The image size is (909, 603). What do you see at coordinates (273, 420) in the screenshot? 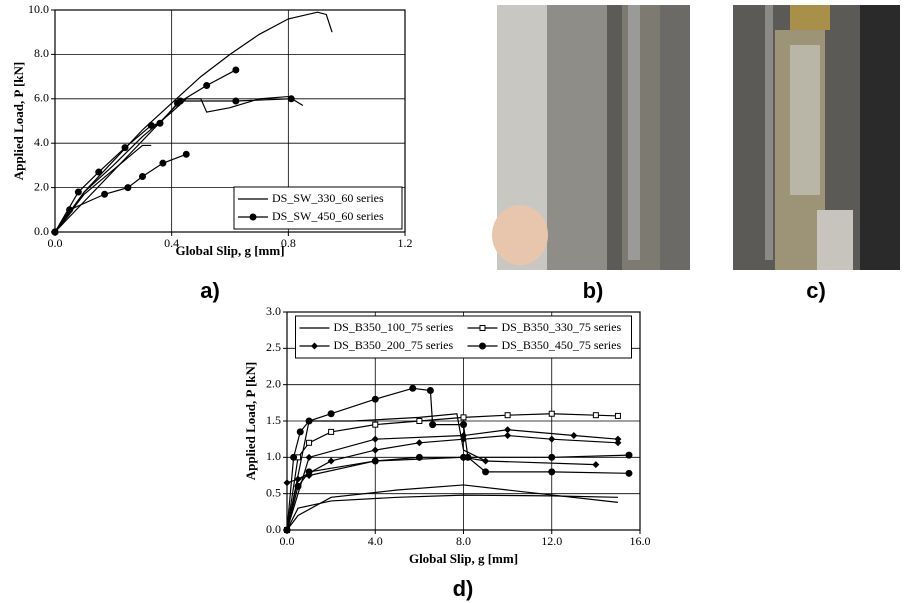
I see `y-tick-label: 1.5` at bounding box center [273, 420].